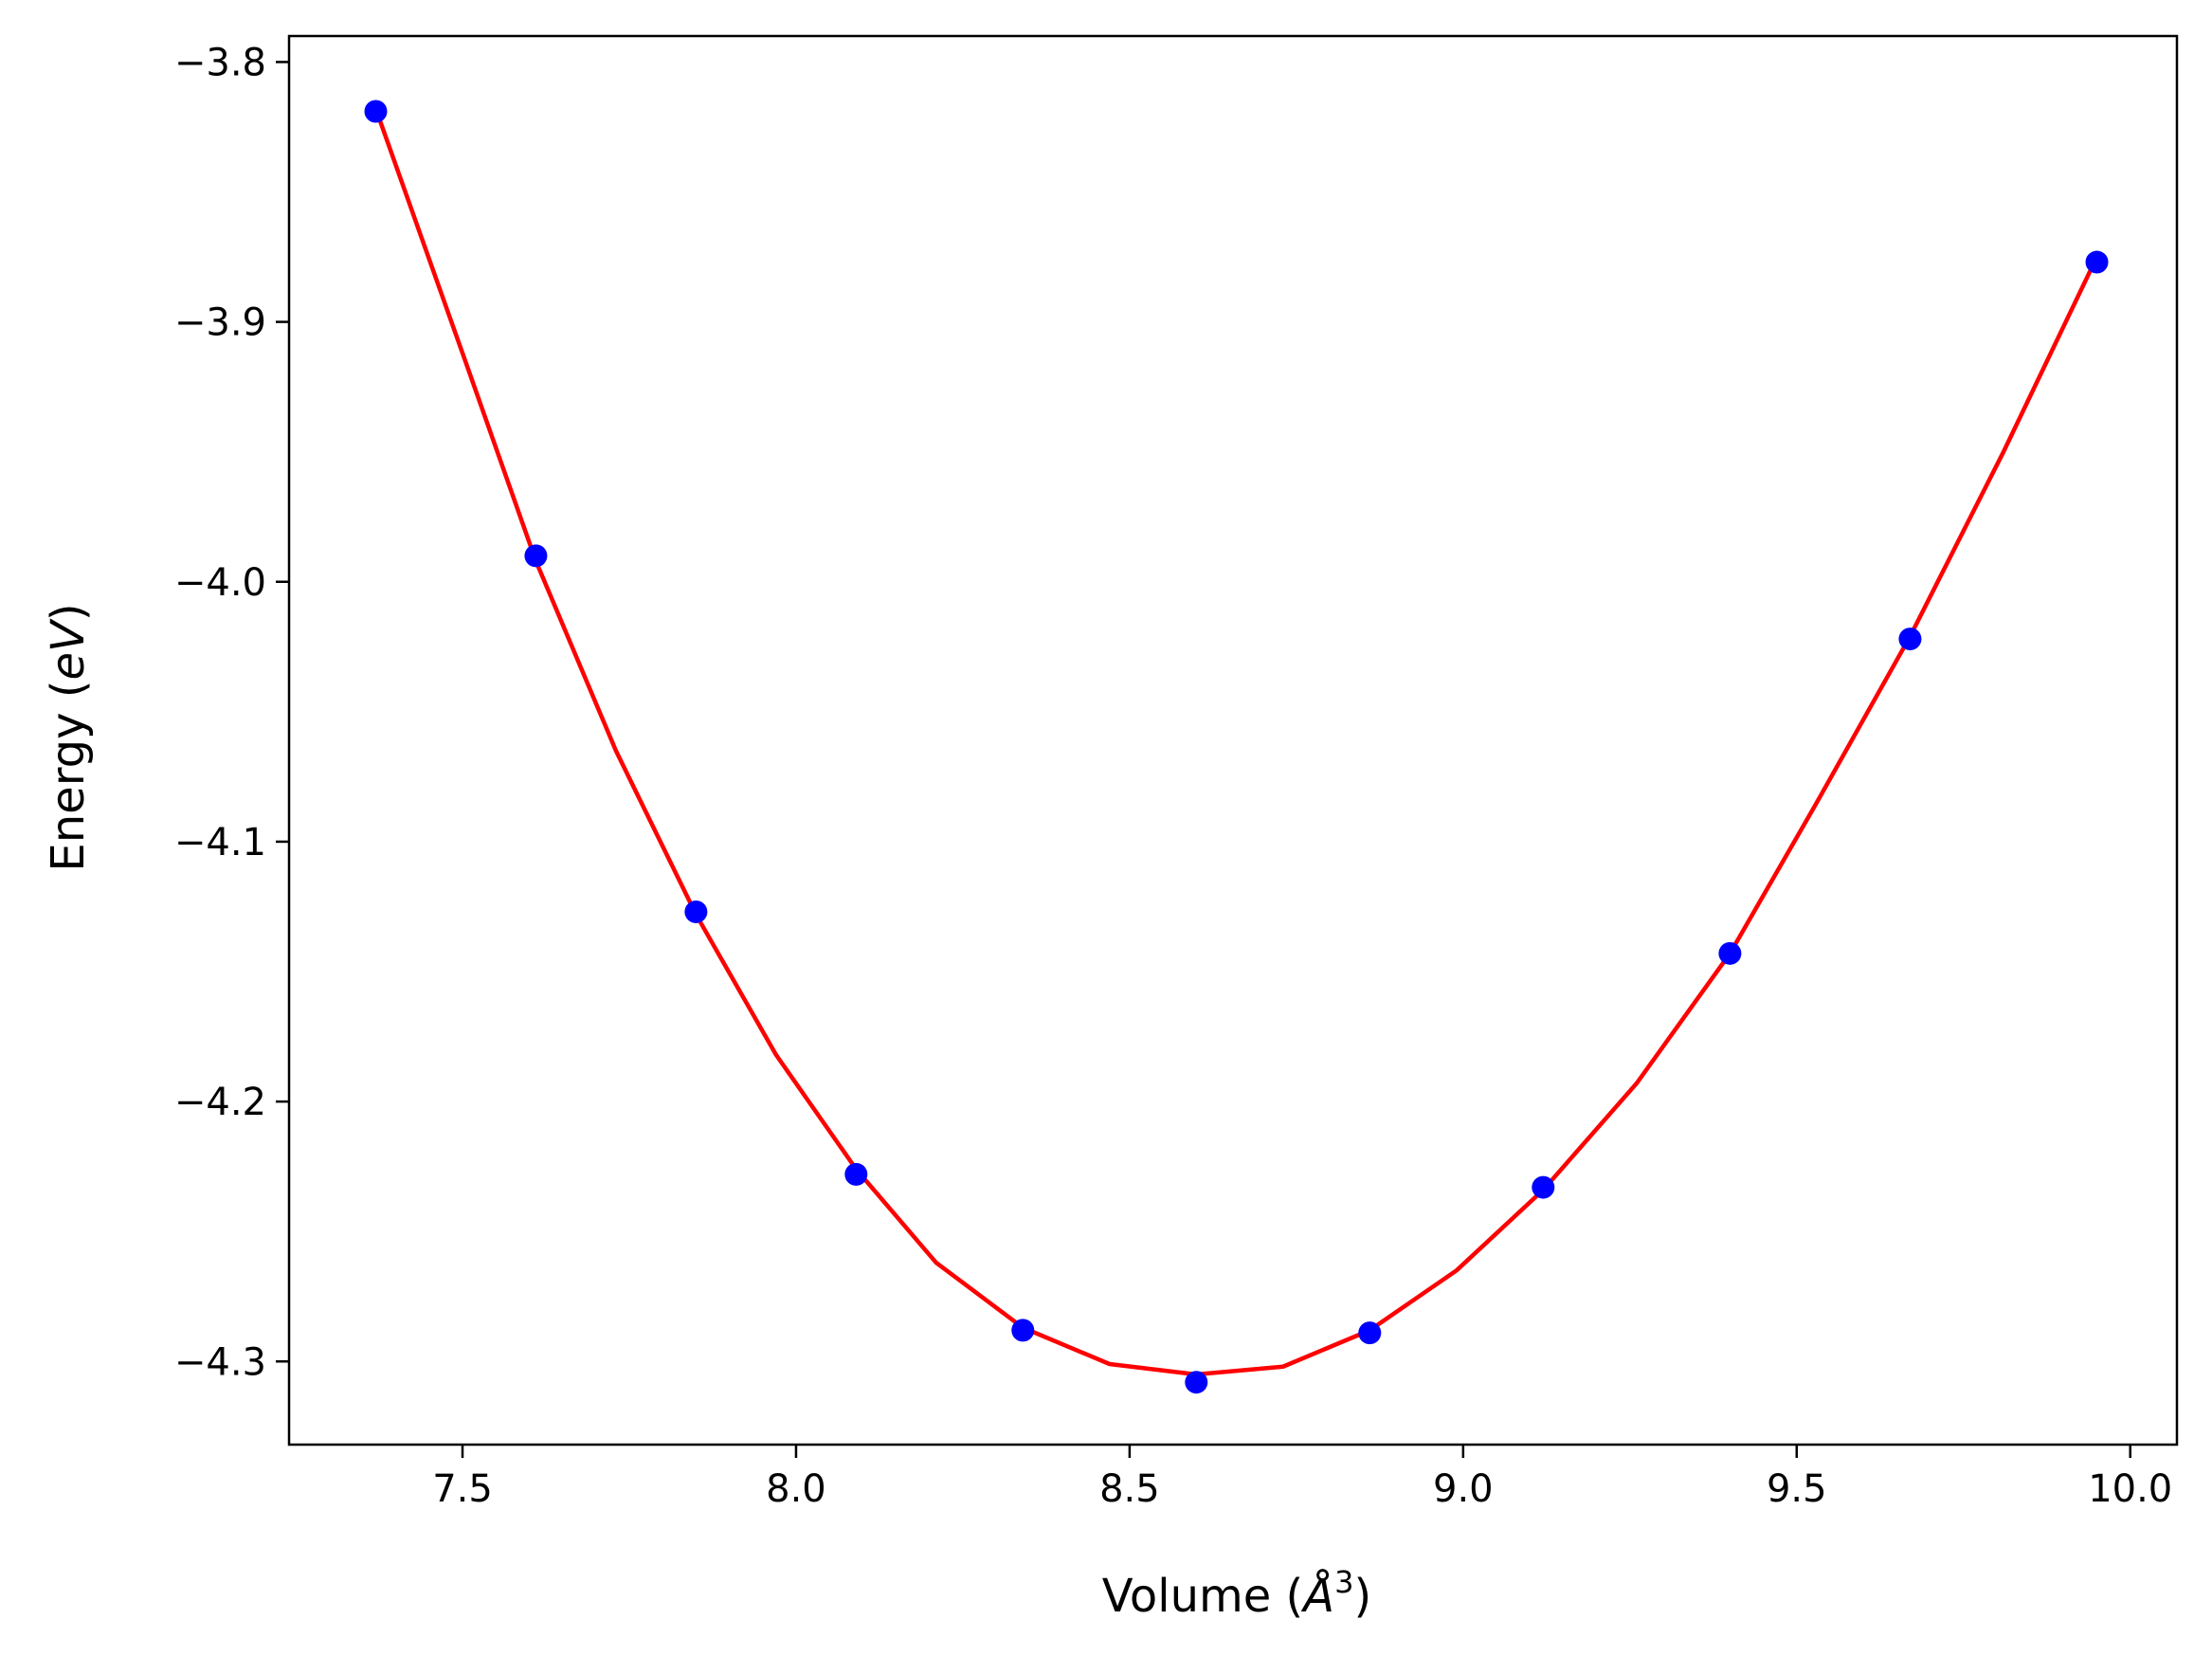  Describe the element at coordinates (220, 842) in the screenshot. I see `y-tick-label: −4.1` at that location.